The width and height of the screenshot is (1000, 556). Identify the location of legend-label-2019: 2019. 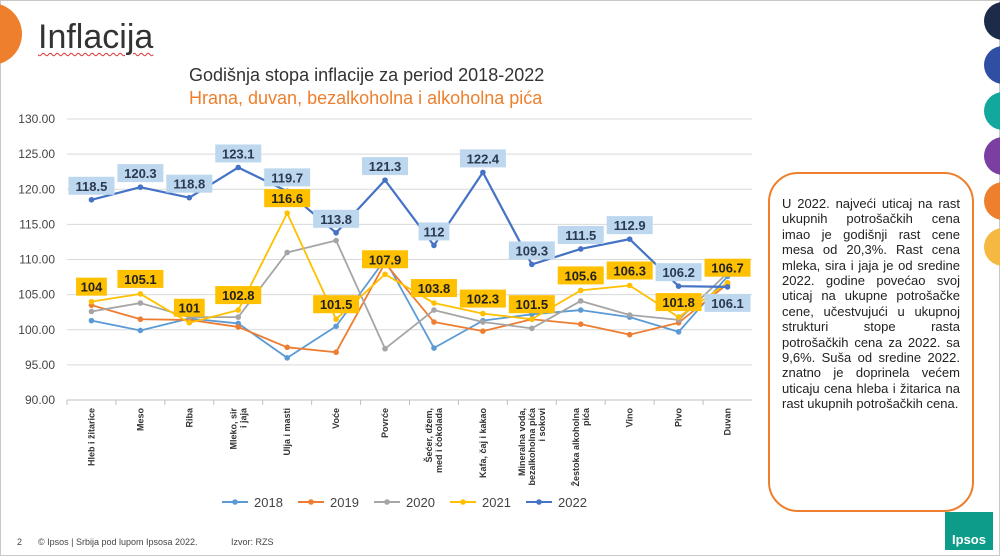
(344, 502).